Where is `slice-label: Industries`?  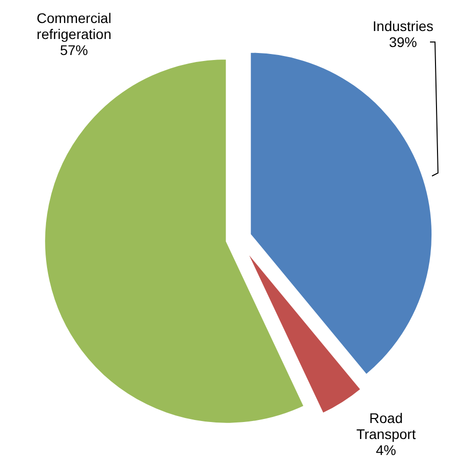
slice-label: Industries is located at coordinates (403, 26).